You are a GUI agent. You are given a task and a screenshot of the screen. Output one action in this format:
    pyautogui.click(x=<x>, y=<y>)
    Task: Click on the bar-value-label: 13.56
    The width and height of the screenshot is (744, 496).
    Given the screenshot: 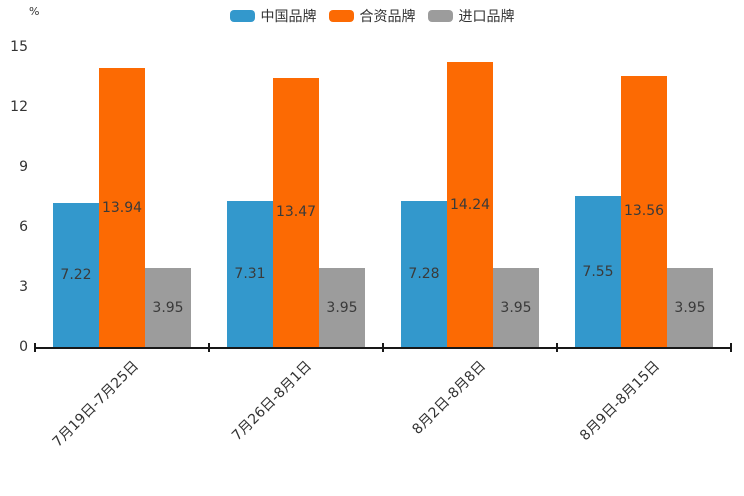 What is the action you would take?
    pyautogui.click(x=644, y=211)
    